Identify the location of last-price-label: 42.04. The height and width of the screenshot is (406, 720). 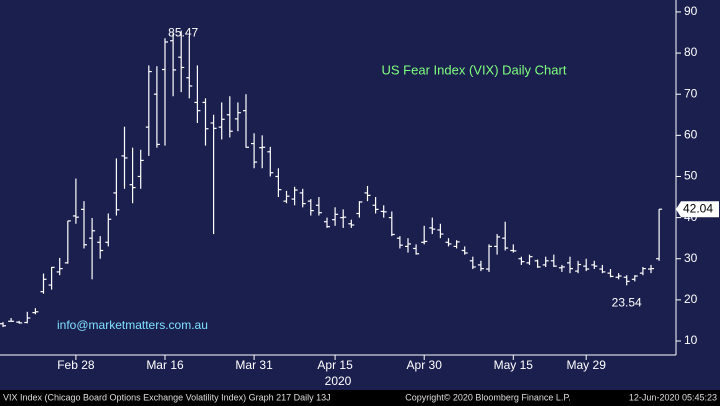
(698, 208).